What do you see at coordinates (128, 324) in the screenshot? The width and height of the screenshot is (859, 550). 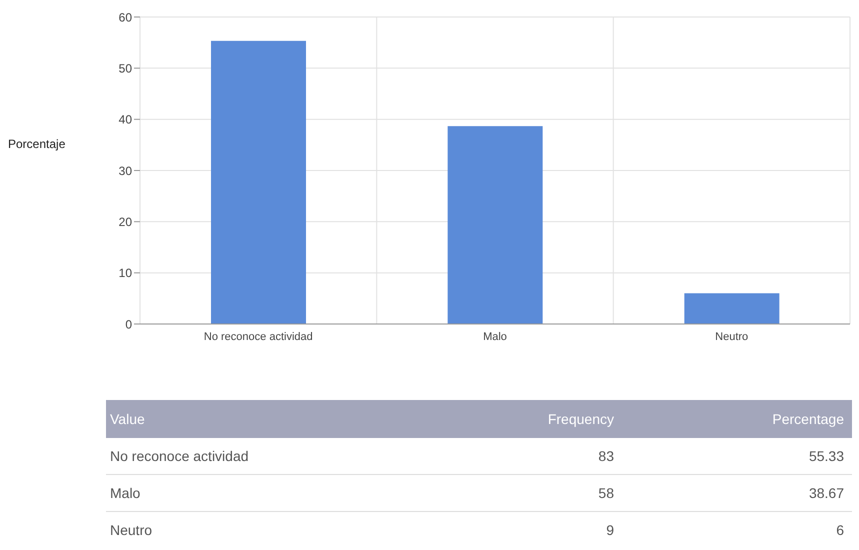 I see `y-tick-label: 0` at bounding box center [128, 324].